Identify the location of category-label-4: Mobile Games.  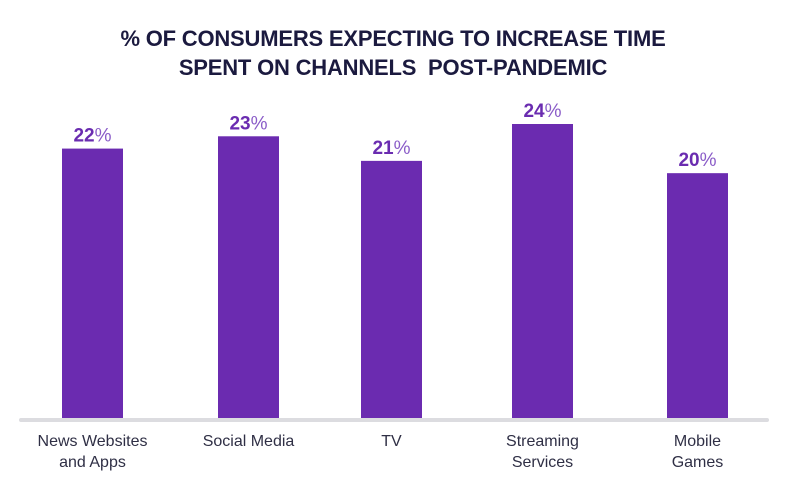
(698, 452).